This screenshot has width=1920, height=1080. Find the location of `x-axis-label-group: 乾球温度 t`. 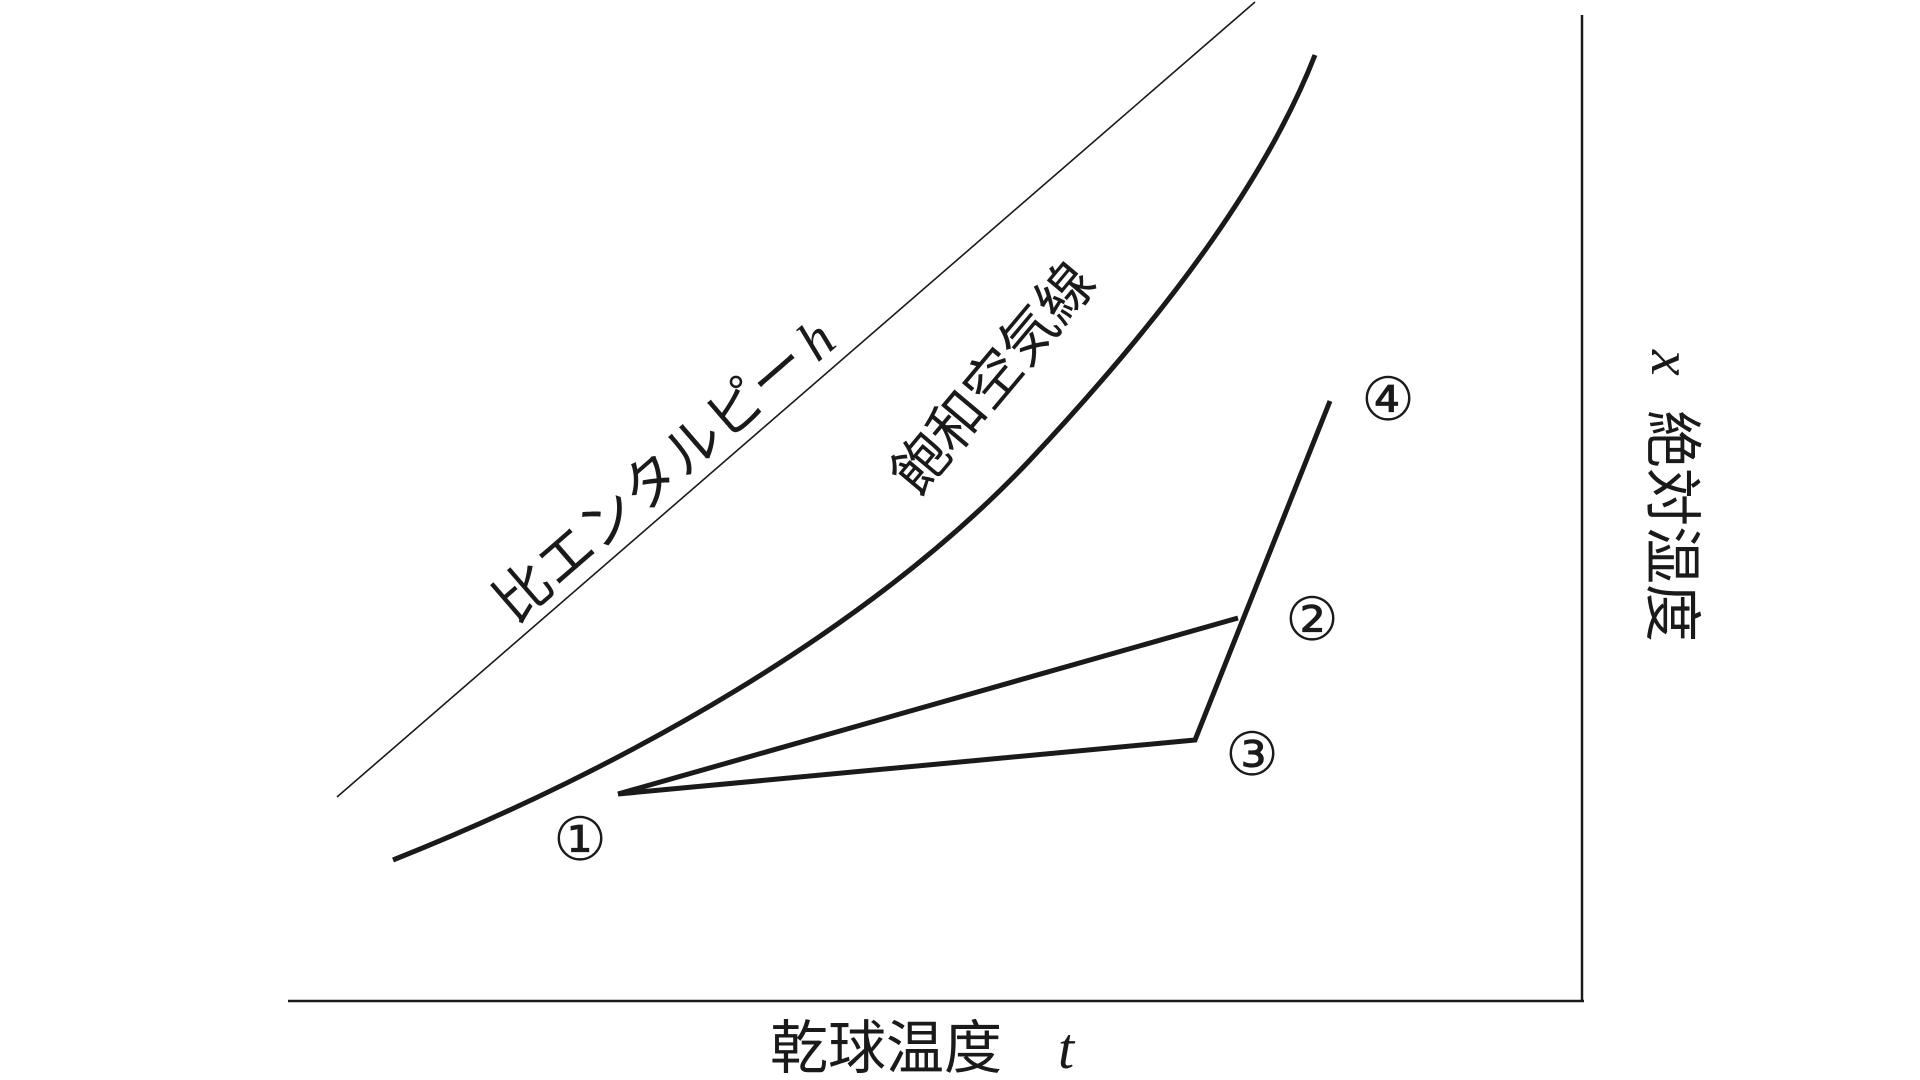

x-axis-label-group: 乾球温度 t is located at coordinates (923, 1047).